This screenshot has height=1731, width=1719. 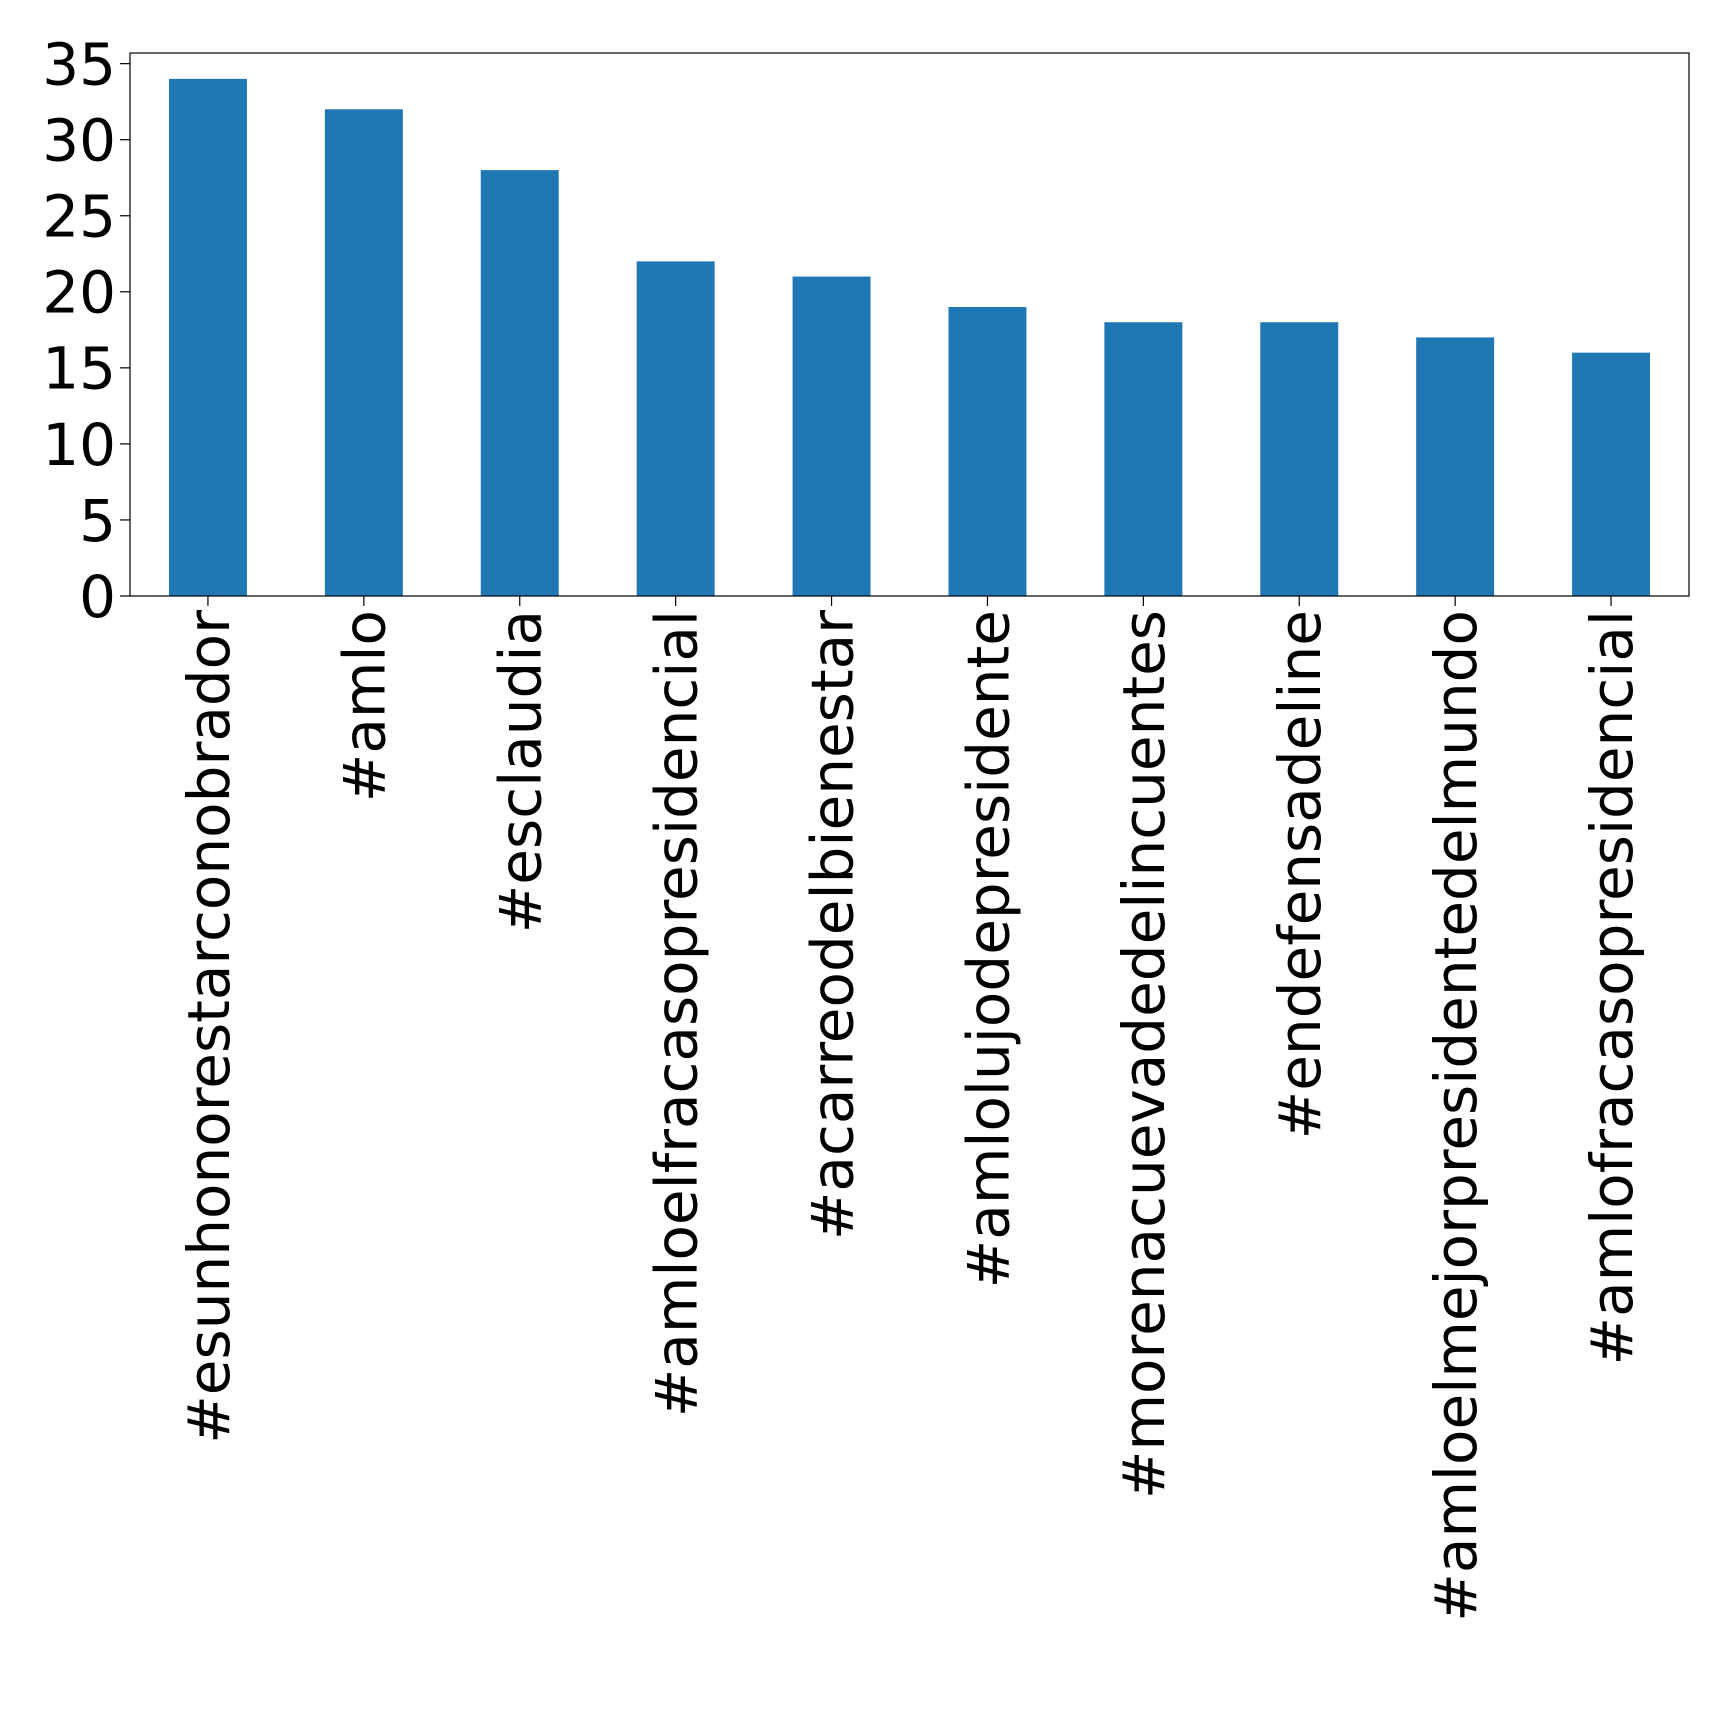 I want to click on x-tick-label: #esunhonorestarconobrador, so click(x=209, y=1027).